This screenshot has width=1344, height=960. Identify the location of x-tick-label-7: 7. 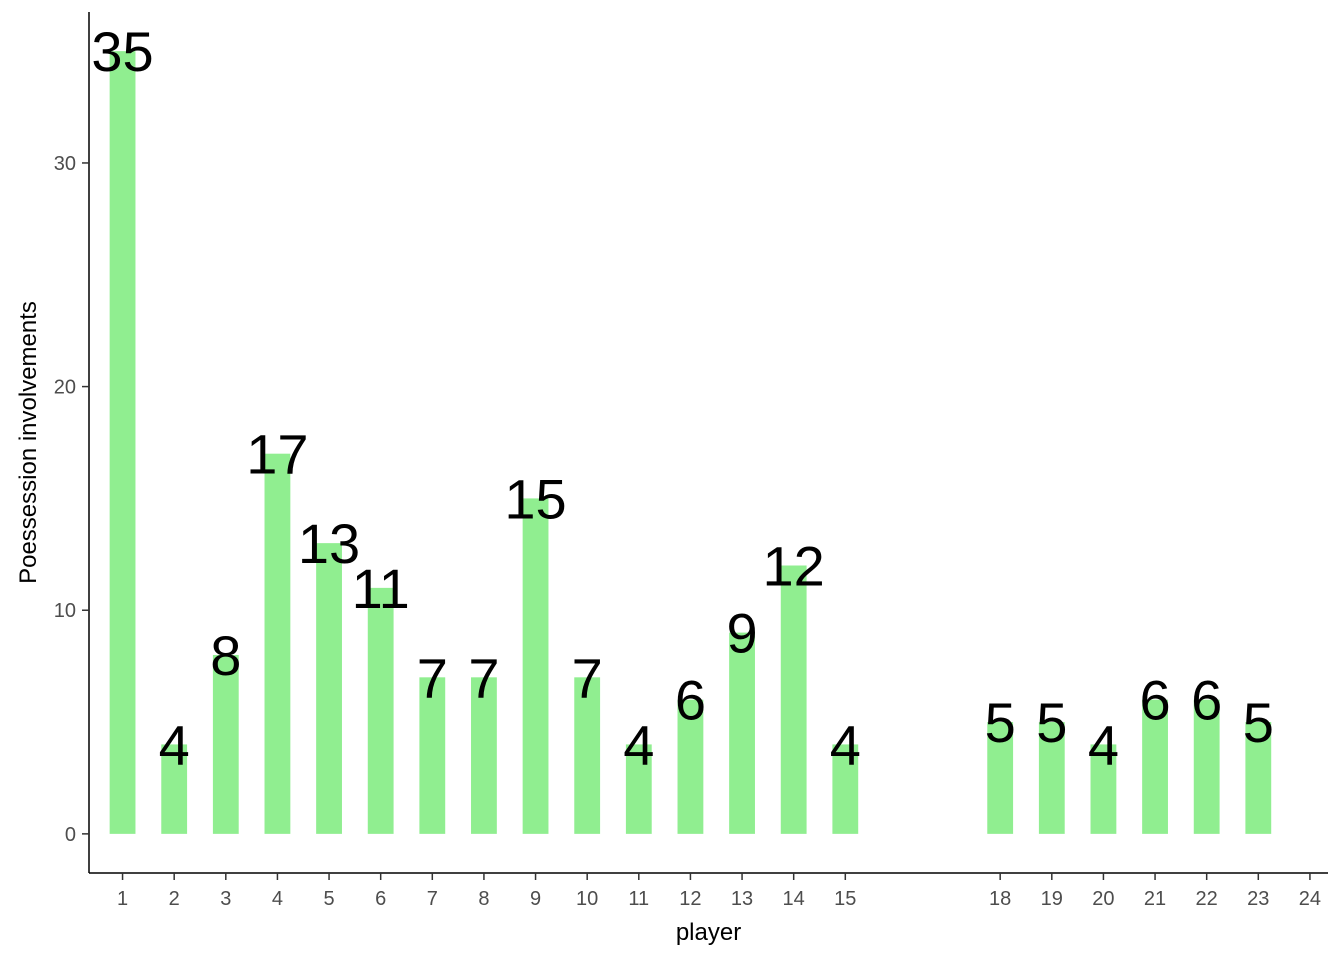
(432, 899).